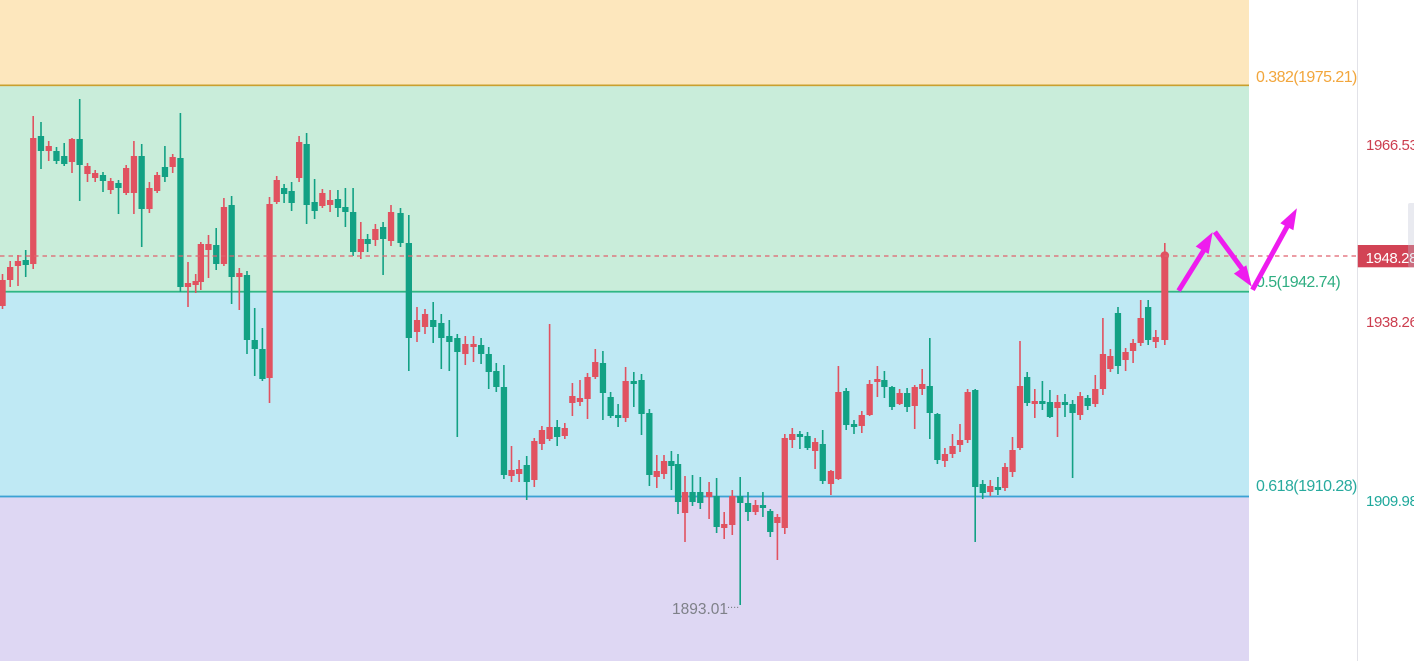 This screenshot has height=661, width=1414. Describe the element at coordinates (1390, 258) in the screenshot. I see `svg-text: 1948.28` at that location.